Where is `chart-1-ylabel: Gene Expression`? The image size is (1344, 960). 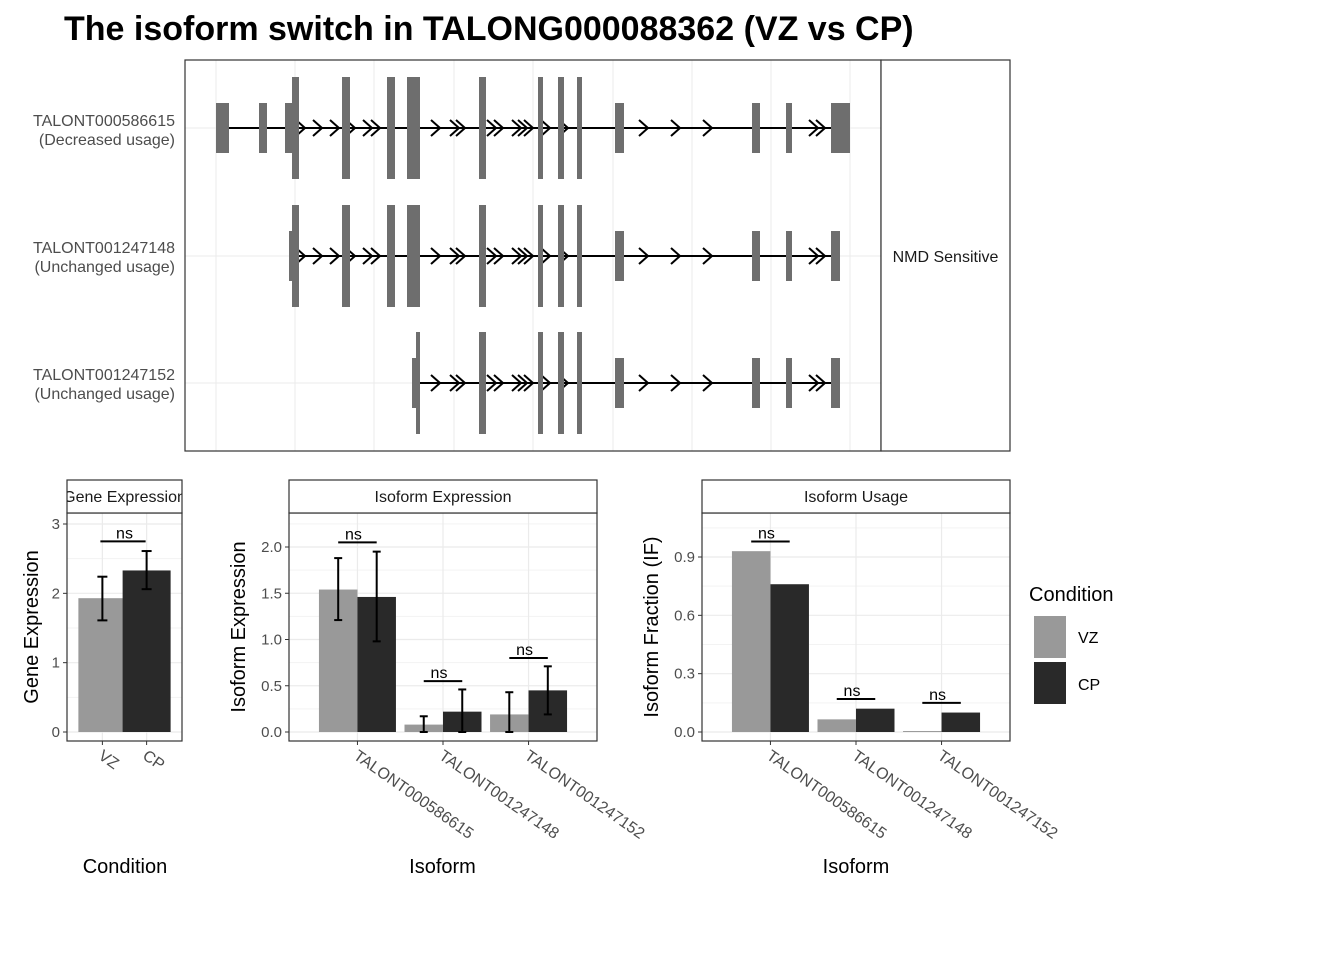
chart-1-ylabel: Gene Expression is located at coordinates (32, 626).